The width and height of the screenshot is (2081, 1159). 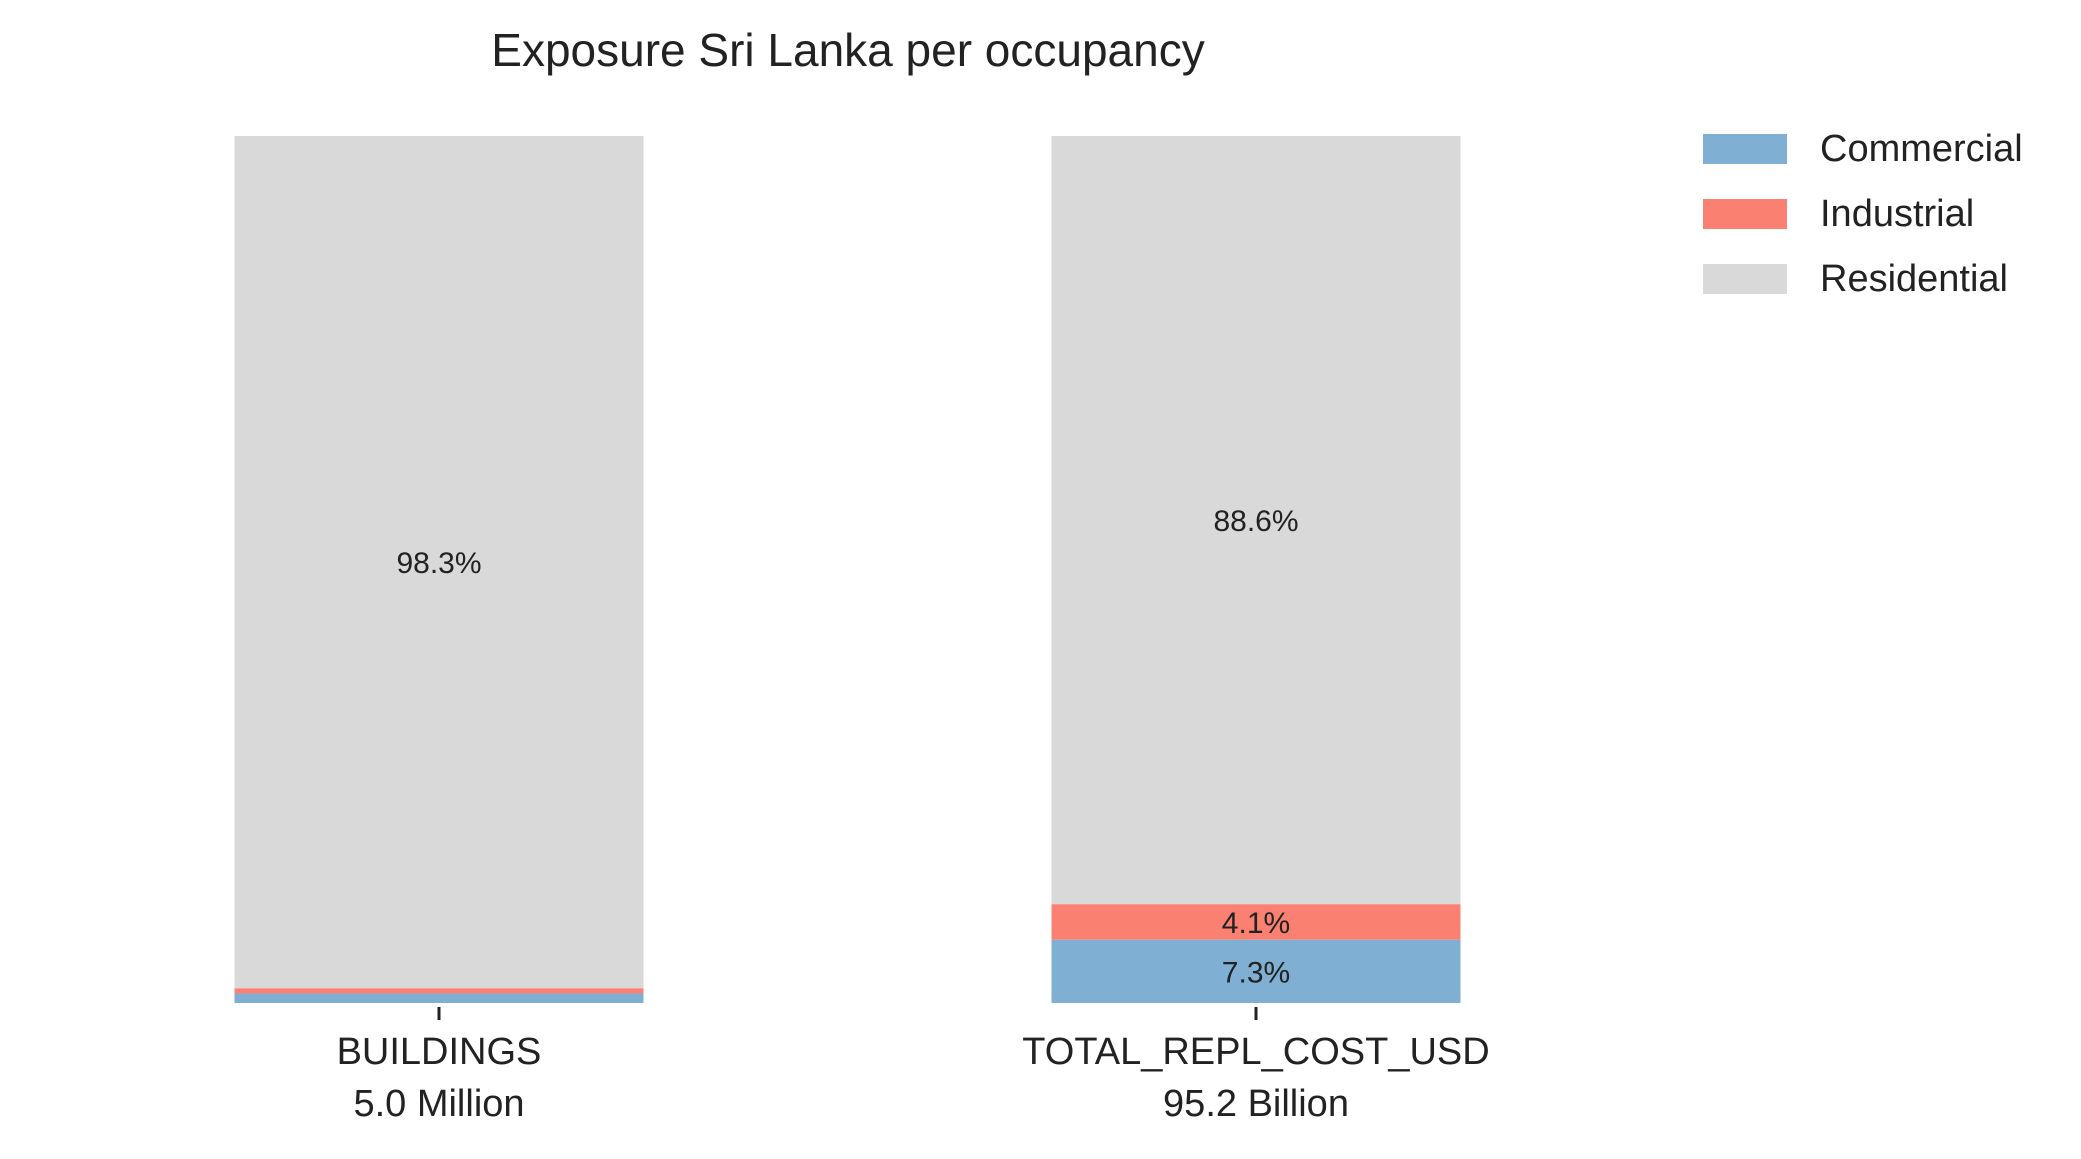 I want to click on data-label-residential-2: 88.6%, so click(x=1255, y=521).